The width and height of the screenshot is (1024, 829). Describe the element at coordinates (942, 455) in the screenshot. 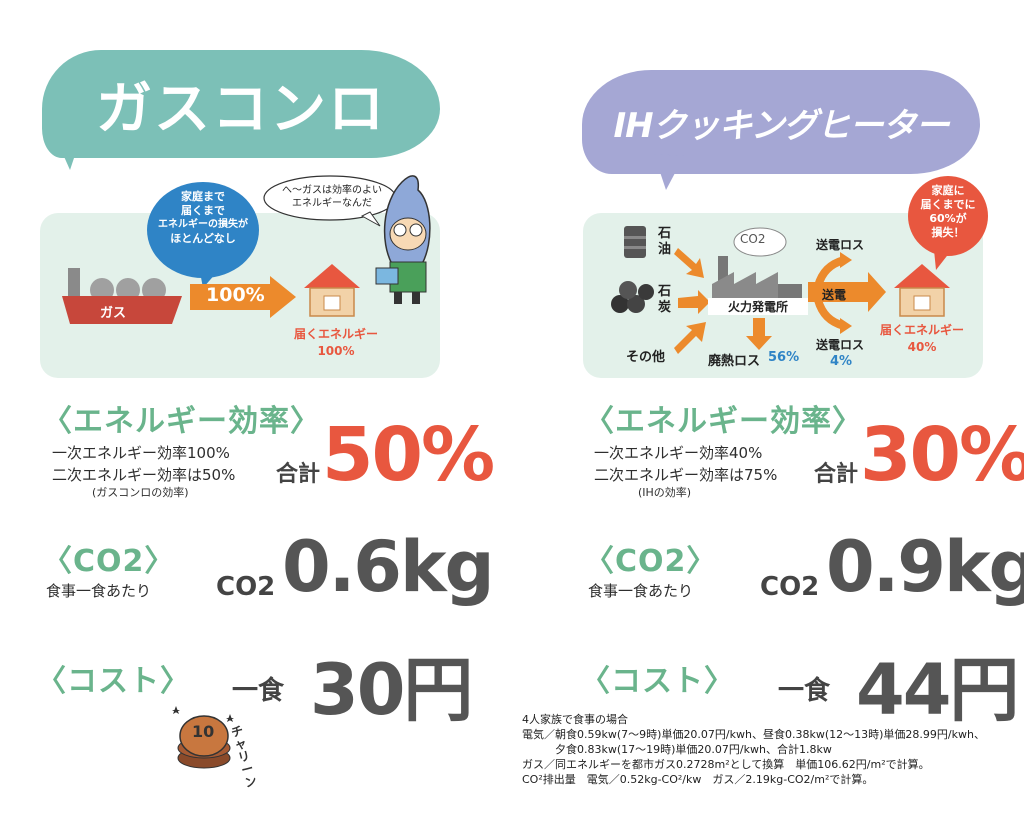

I see `ih-total-value: 30%` at that location.